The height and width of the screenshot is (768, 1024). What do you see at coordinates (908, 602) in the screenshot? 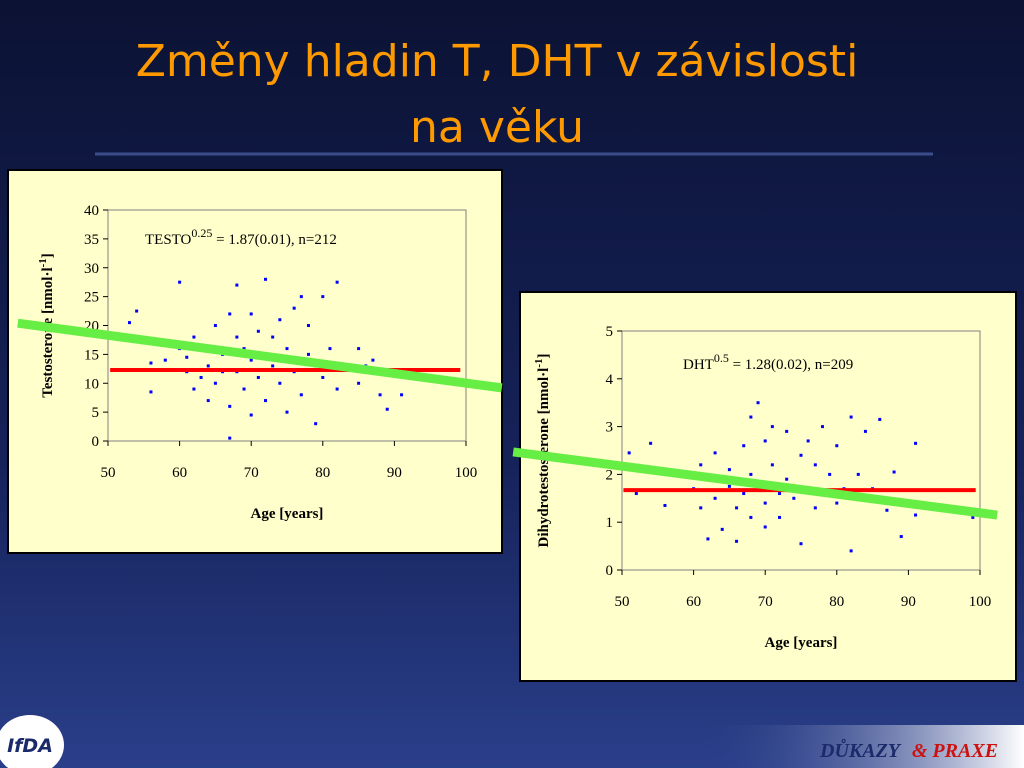
I see `x-tick-label: 90` at bounding box center [908, 602].